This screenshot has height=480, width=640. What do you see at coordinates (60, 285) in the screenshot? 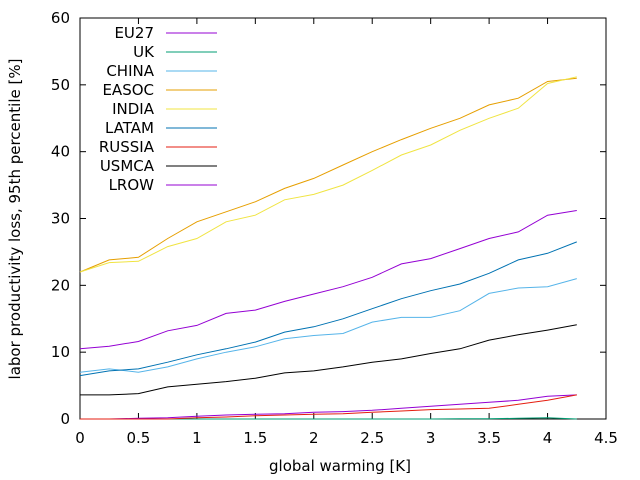
I see `y-tick-label: 20` at bounding box center [60, 285].